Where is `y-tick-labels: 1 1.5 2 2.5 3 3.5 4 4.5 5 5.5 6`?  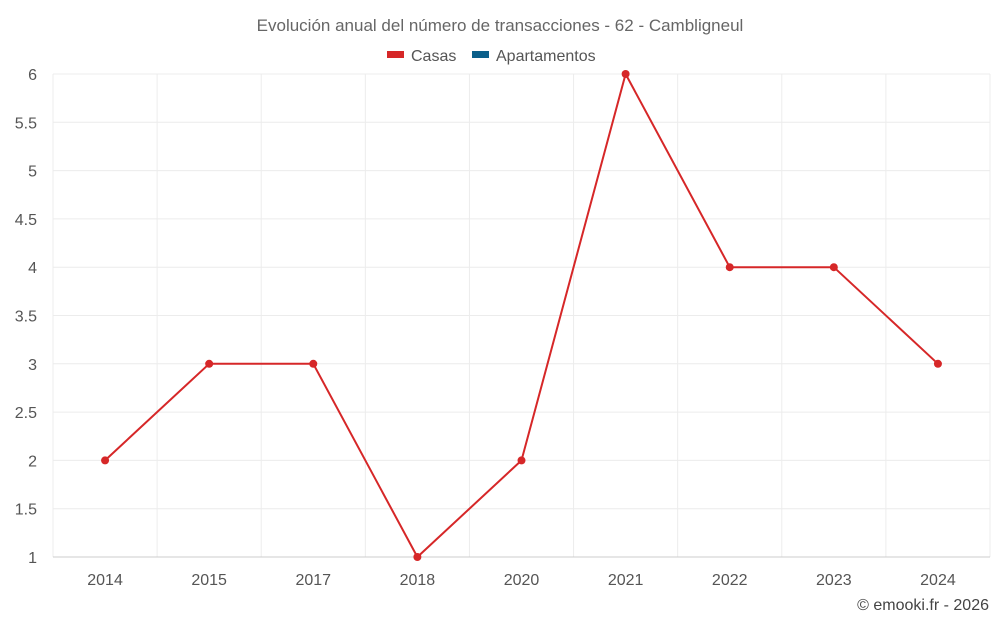
y-tick-labels: 1 1.5 2 2.5 3 3.5 4 4.5 5 5.5 6 is located at coordinates (26, 317).